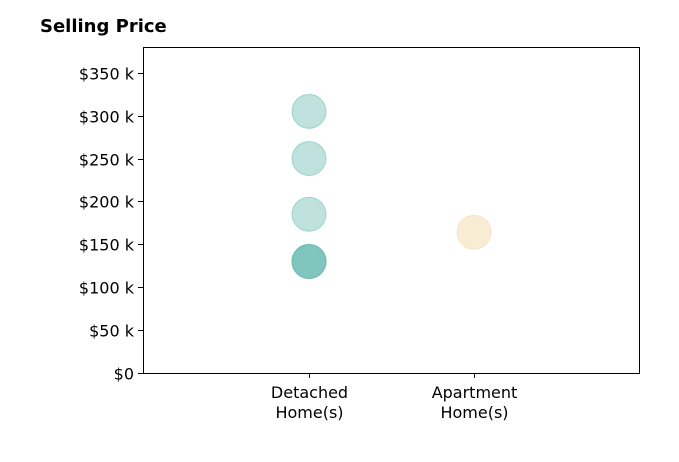 The width and height of the screenshot is (679, 462). I want to click on x-tick-label: Detached Home(s), so click(309, 402).